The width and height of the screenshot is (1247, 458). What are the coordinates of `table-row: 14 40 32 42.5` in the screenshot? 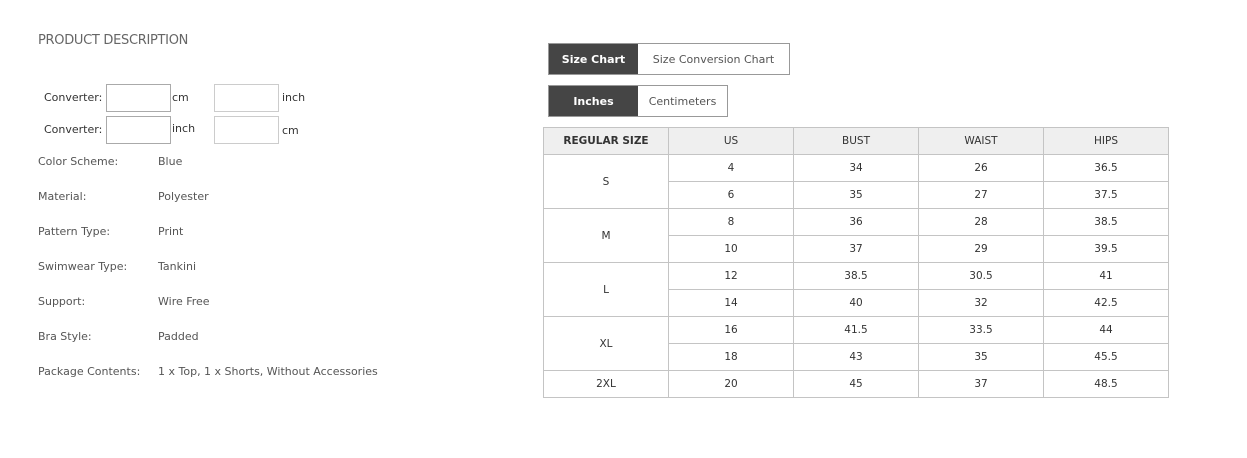 It's located at (856, 303).